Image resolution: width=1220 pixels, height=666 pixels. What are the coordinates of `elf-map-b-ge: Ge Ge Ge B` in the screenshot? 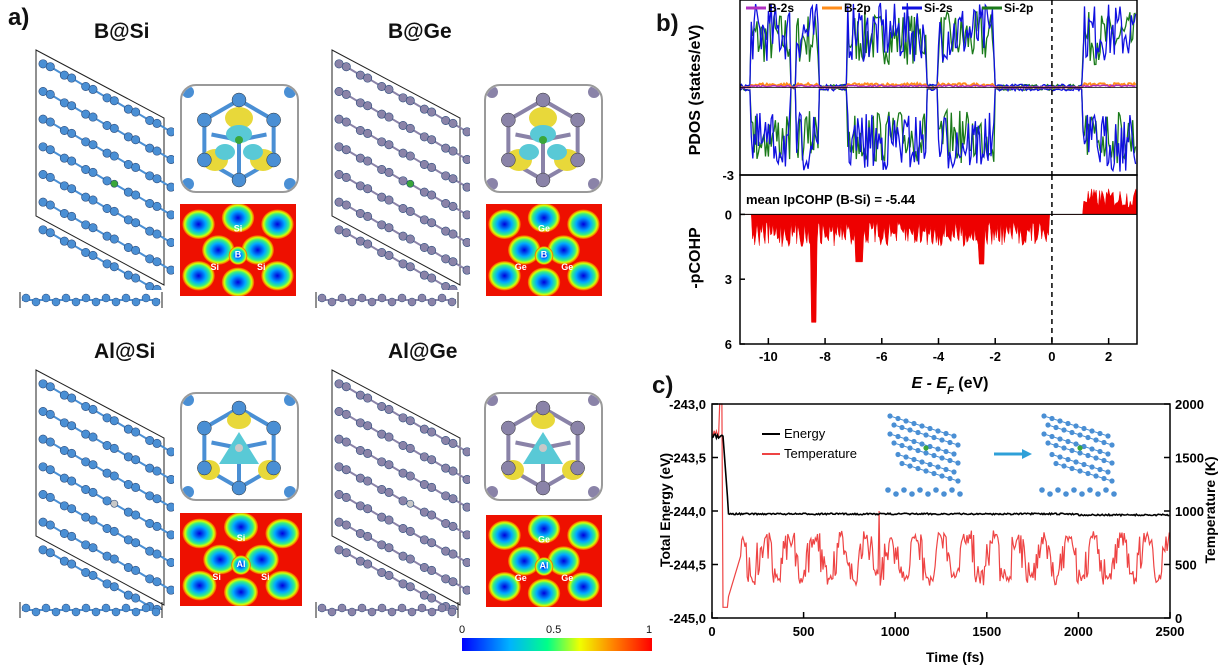 It's located at (544, 250).